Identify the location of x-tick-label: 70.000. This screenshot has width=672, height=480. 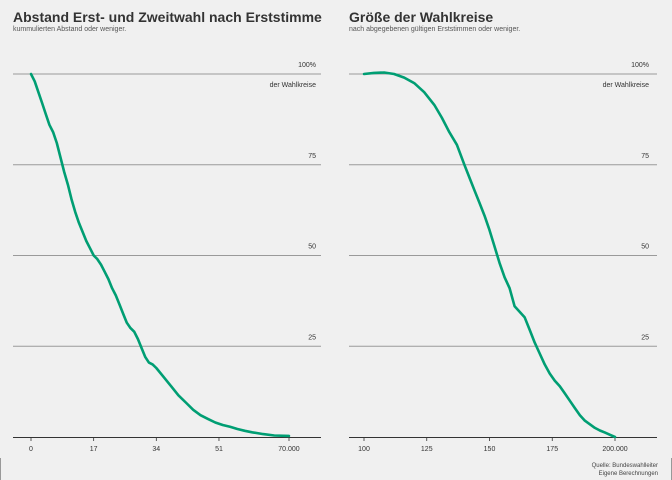
(289, 449).